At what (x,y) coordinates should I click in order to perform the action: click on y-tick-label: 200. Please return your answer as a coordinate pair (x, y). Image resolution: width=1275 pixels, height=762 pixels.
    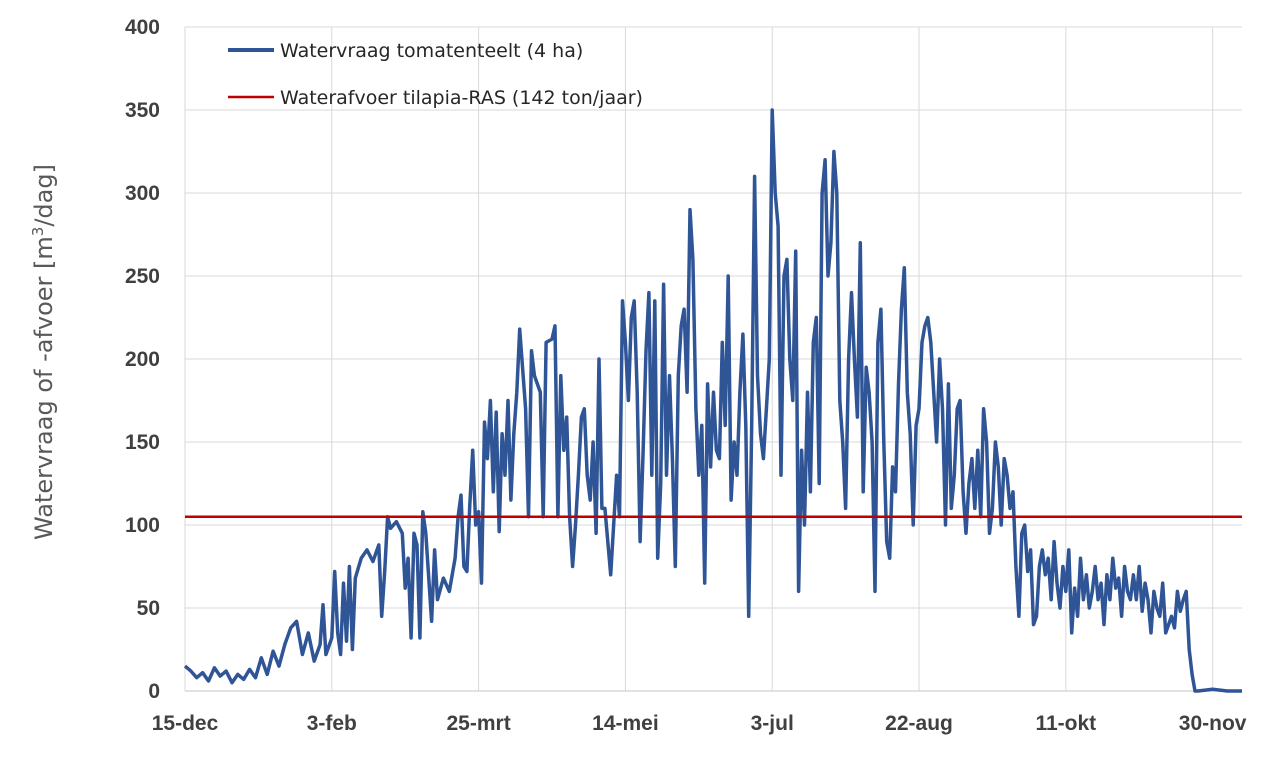
    Looking at the image, I should click on (142, 359).